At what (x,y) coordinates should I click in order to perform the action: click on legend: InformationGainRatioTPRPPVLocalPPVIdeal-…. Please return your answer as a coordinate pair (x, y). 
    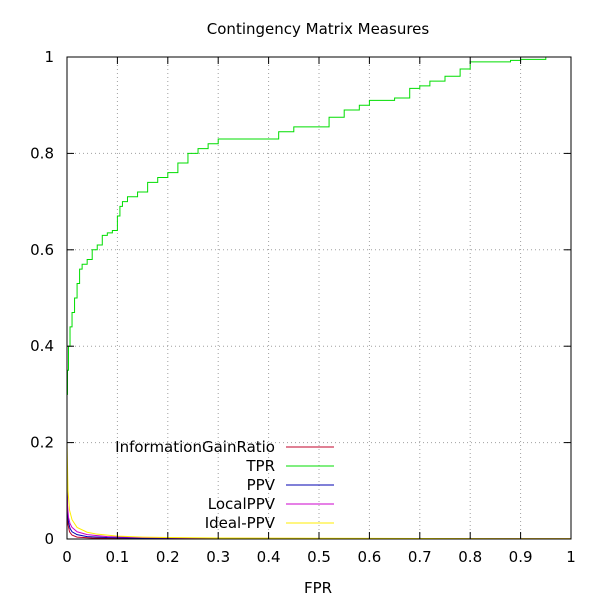
    Looking at the image, I should click on (224, 485).